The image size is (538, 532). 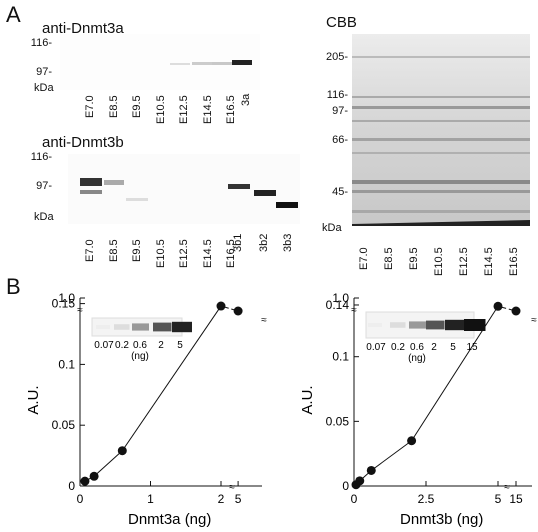 I want to click on panel-b-letter: B, so click(x=13, y=286).